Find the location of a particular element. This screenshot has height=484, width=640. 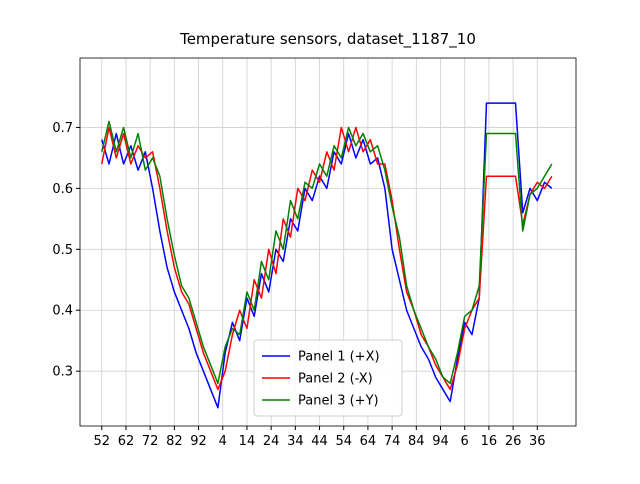

x-tick-label: 52 is located at coordinates (102, 441).